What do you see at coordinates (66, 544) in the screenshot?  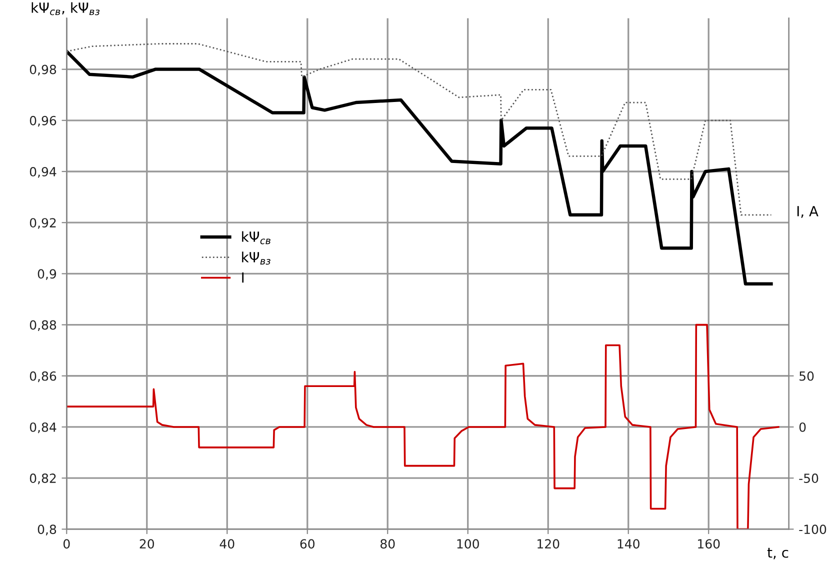 I see `x-tick-label: 0` at bounding box center [66, 544].